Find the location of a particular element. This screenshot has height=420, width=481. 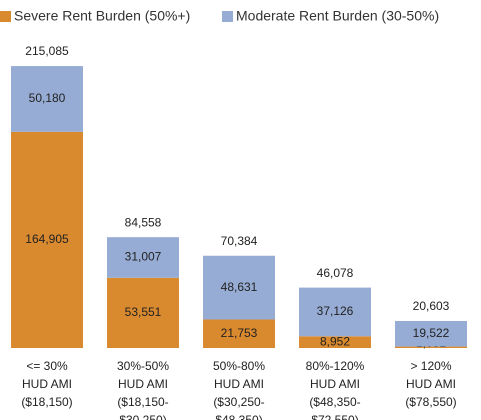

value-label: 21,753 is located at coordinates (239, 333).